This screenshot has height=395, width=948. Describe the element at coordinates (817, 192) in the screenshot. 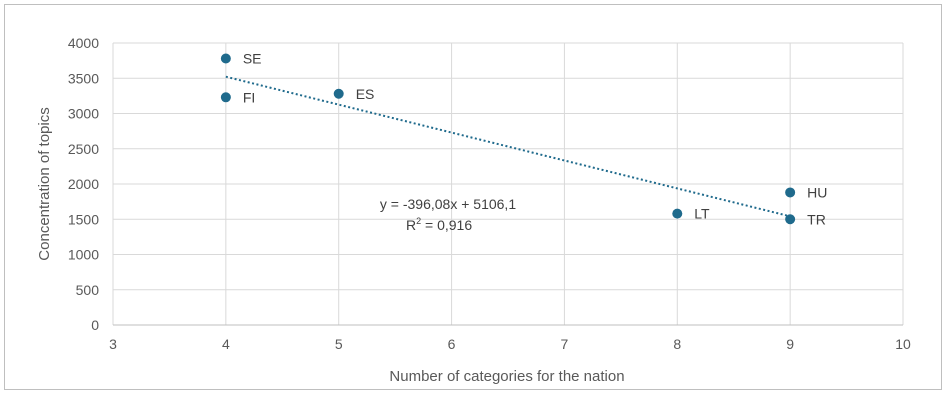

I see `point-label-hu: HU` at that location.